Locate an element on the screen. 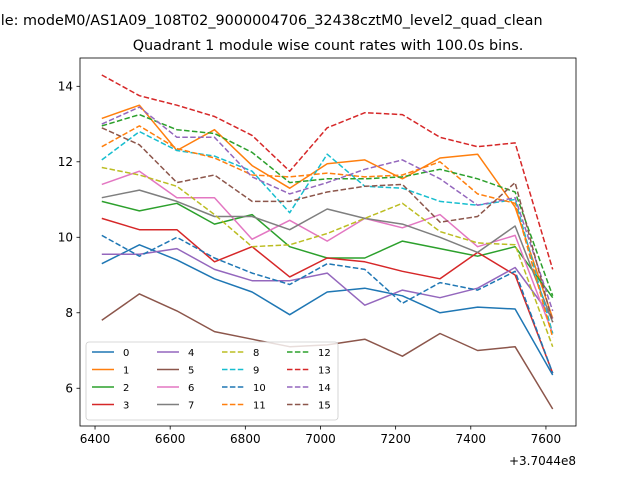 This screenshot has height=480, width=640. legend-label-1: 1 is located at coordinates (126, 370).